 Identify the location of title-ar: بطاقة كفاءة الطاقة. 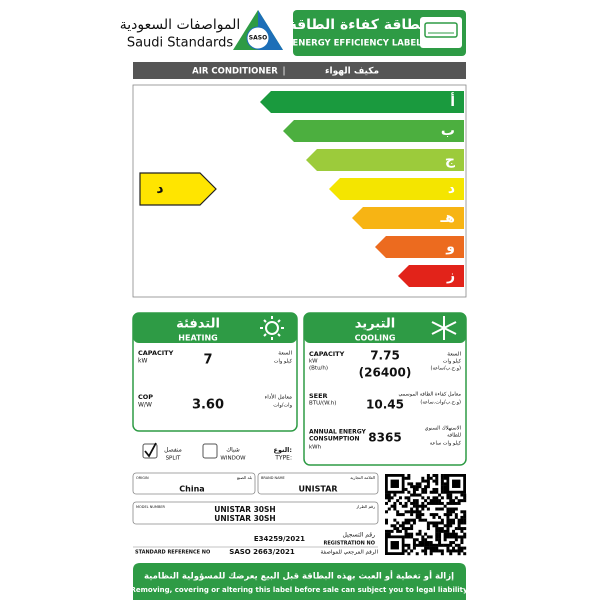
(356, 25).